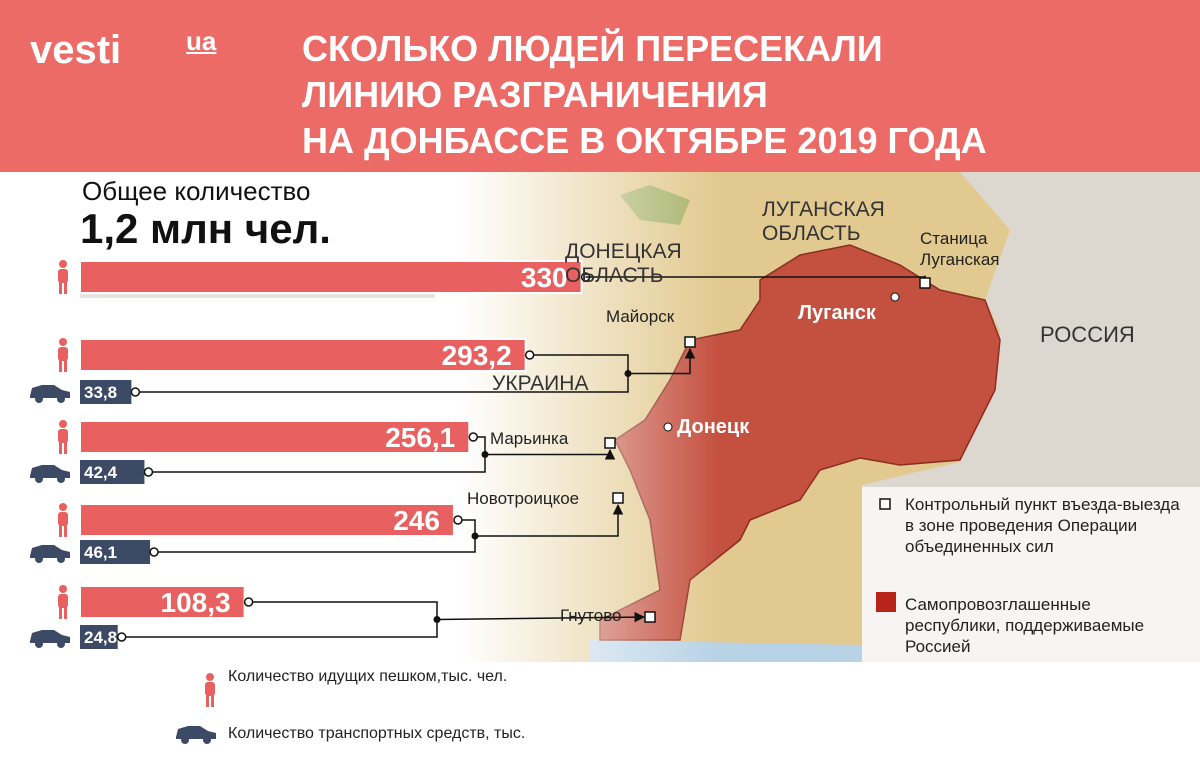 The height and width of the screenshot is (769, 1200). Describe the element at coordinates (1087, 334) in the screenshot. I see `region-label: РОССИЯ` at that location.